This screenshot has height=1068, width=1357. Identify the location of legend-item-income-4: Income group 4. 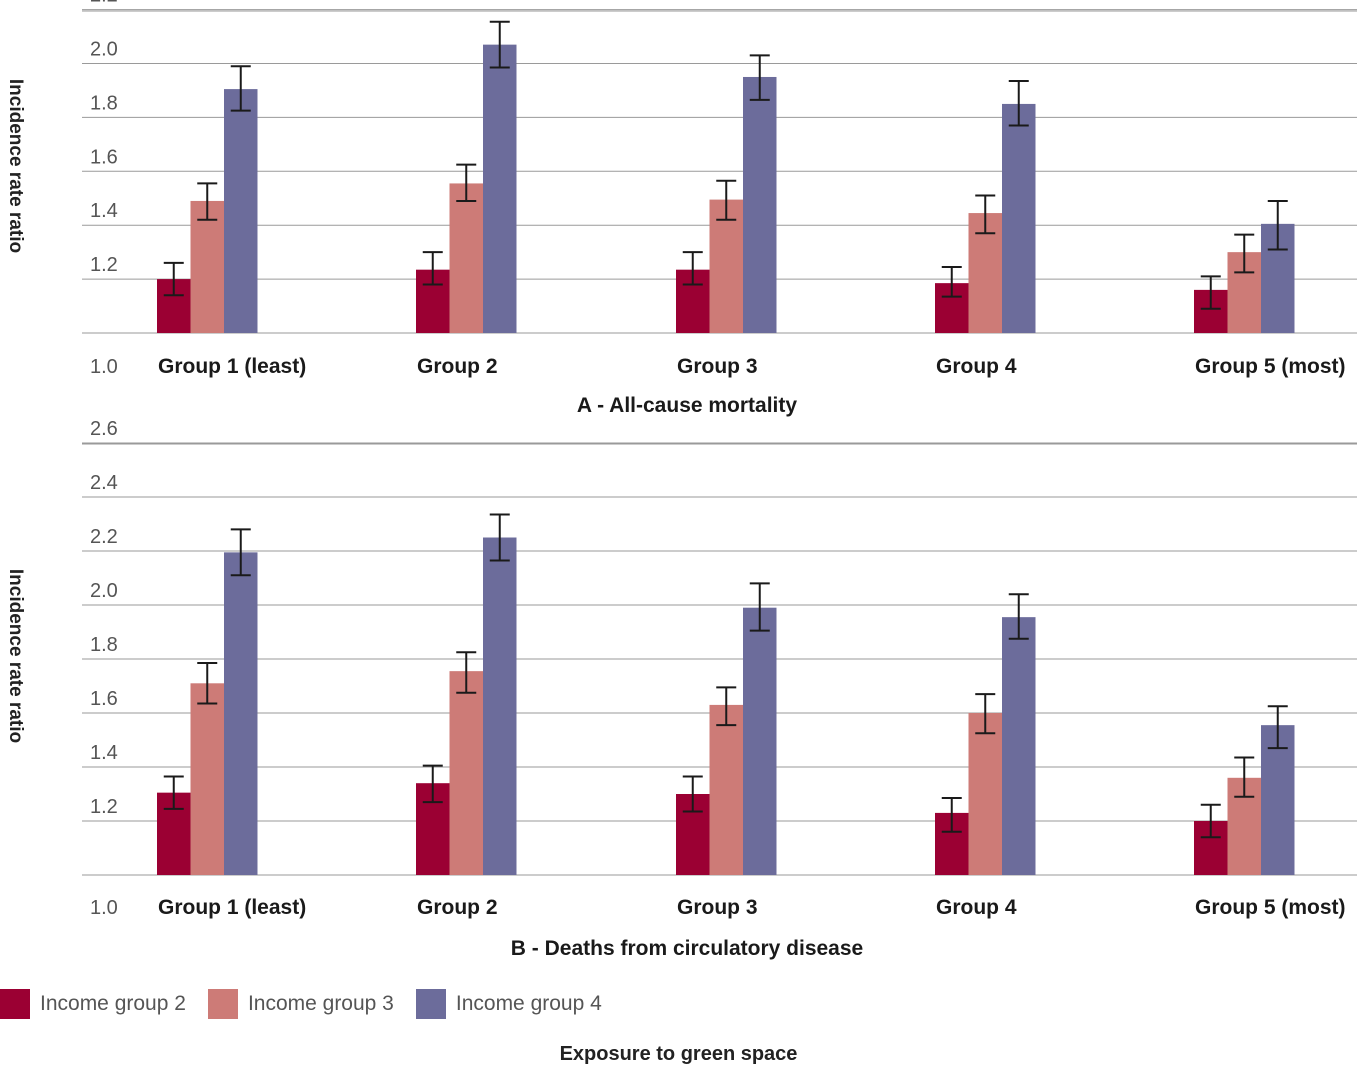
(508, 1004).